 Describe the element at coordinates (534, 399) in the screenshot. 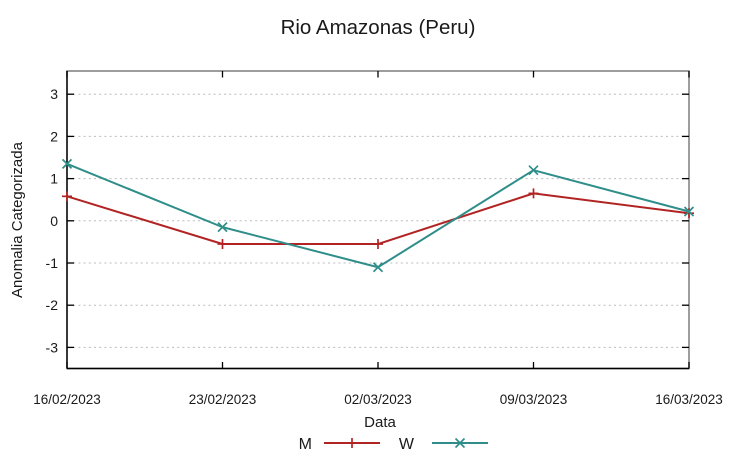

I see `x-tick-label: 09/03/2023` at that location.